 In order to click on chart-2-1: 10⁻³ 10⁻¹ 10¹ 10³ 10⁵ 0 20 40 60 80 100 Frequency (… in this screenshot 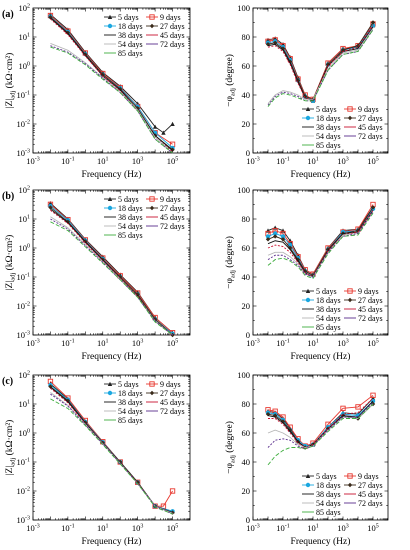, I will do `click(306, 458)`.